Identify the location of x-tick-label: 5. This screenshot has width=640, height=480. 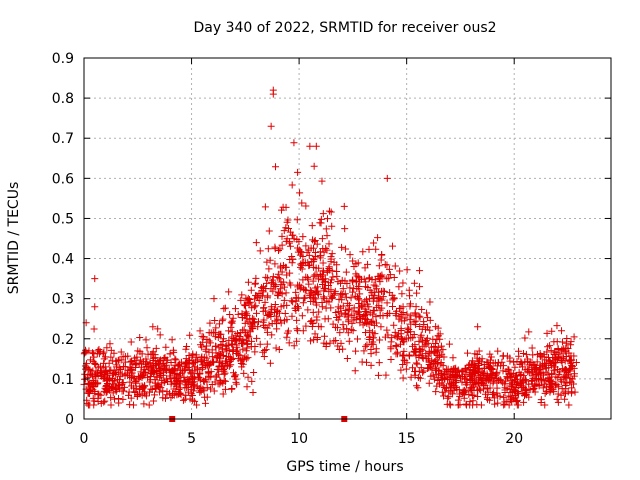
(191, 439).